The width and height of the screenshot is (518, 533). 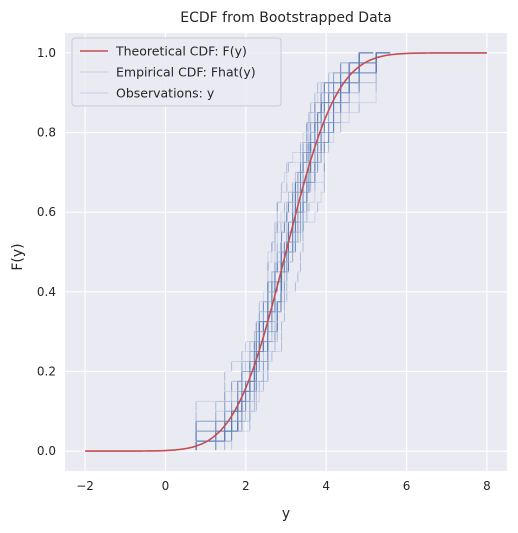 What do you see at coordinates (18, 256) in the screenshot?
I see `y-axis-label: F(y)` at bounding box center [18, 256].